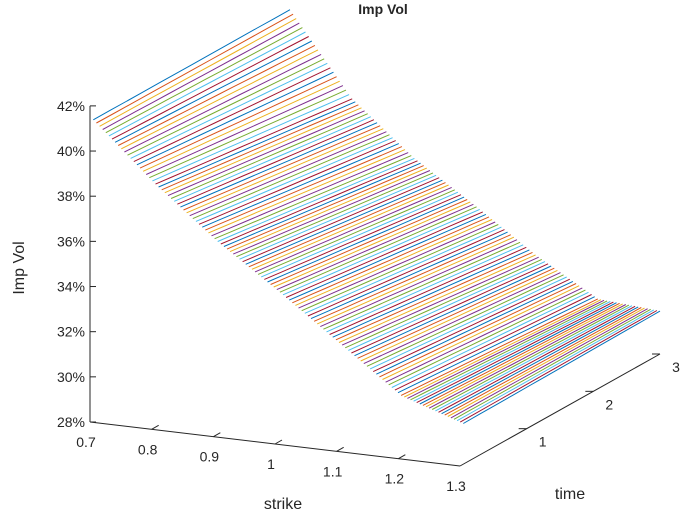 This screenshot has width=680, height=520. What do you see at coordinates (71, 106) in the screenshot?
I see `z-tick-label: 42%` at bounding box center [71, 106].